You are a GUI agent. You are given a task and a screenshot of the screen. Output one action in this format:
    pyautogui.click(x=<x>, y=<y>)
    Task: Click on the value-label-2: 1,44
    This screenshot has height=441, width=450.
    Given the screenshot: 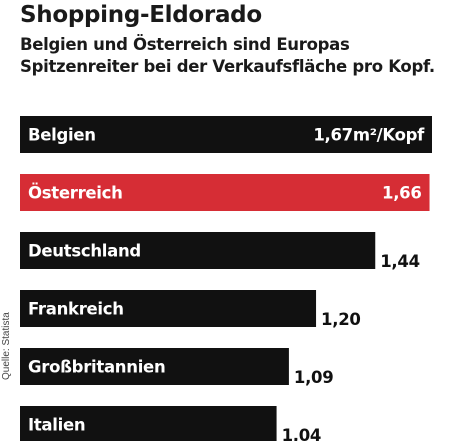 What is the action you would take?
    pyautogui.click(x=400, y=261)
    